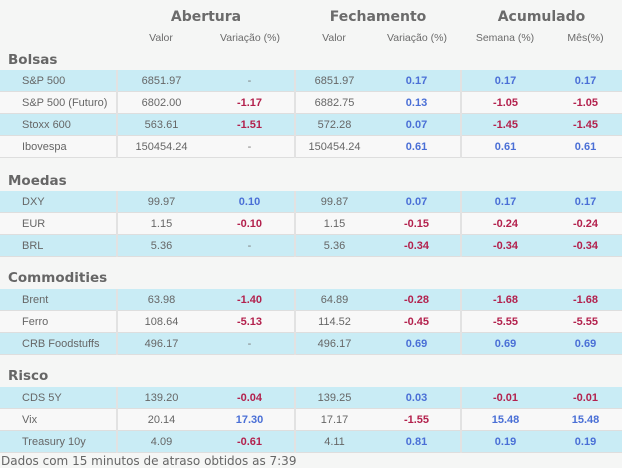 This screenshot has height=468, width=622. I want to click on value-cell: 6802.00, so click(161, 102).